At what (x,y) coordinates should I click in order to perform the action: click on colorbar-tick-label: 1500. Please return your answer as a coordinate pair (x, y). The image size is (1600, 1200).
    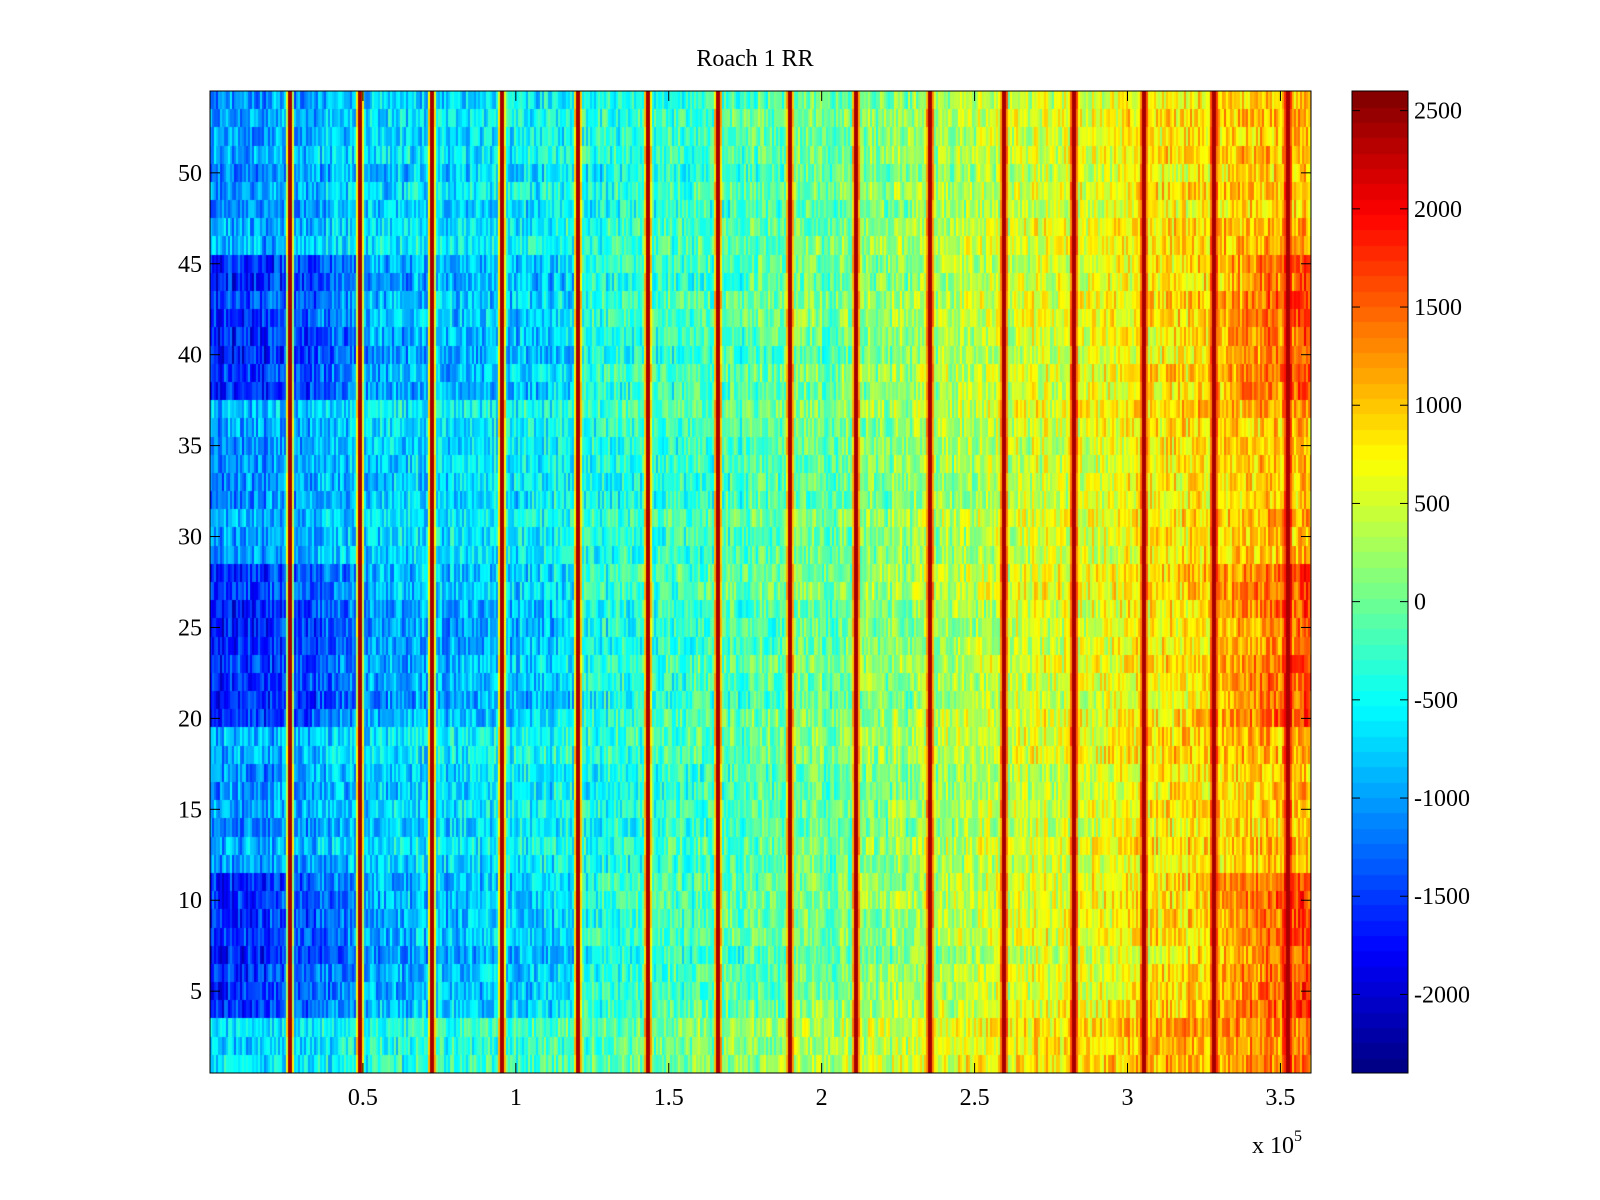
    Looking at the image, I should click on (1438, 308).